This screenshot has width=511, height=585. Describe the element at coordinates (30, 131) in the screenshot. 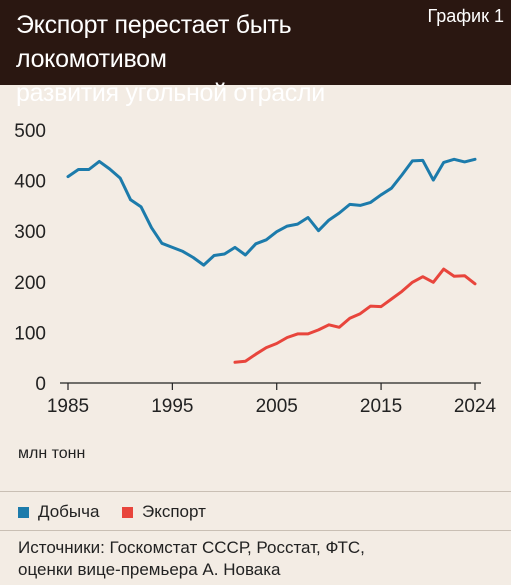

I see `y-tick-label: 500` at that location.